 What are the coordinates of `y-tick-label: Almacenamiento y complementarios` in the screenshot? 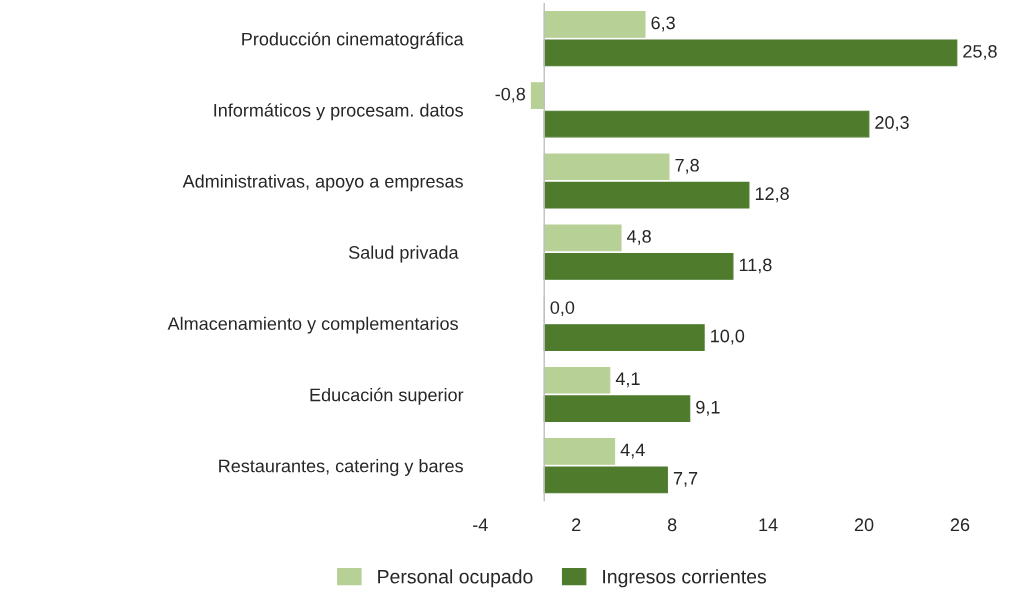 It's located at (312, 325).